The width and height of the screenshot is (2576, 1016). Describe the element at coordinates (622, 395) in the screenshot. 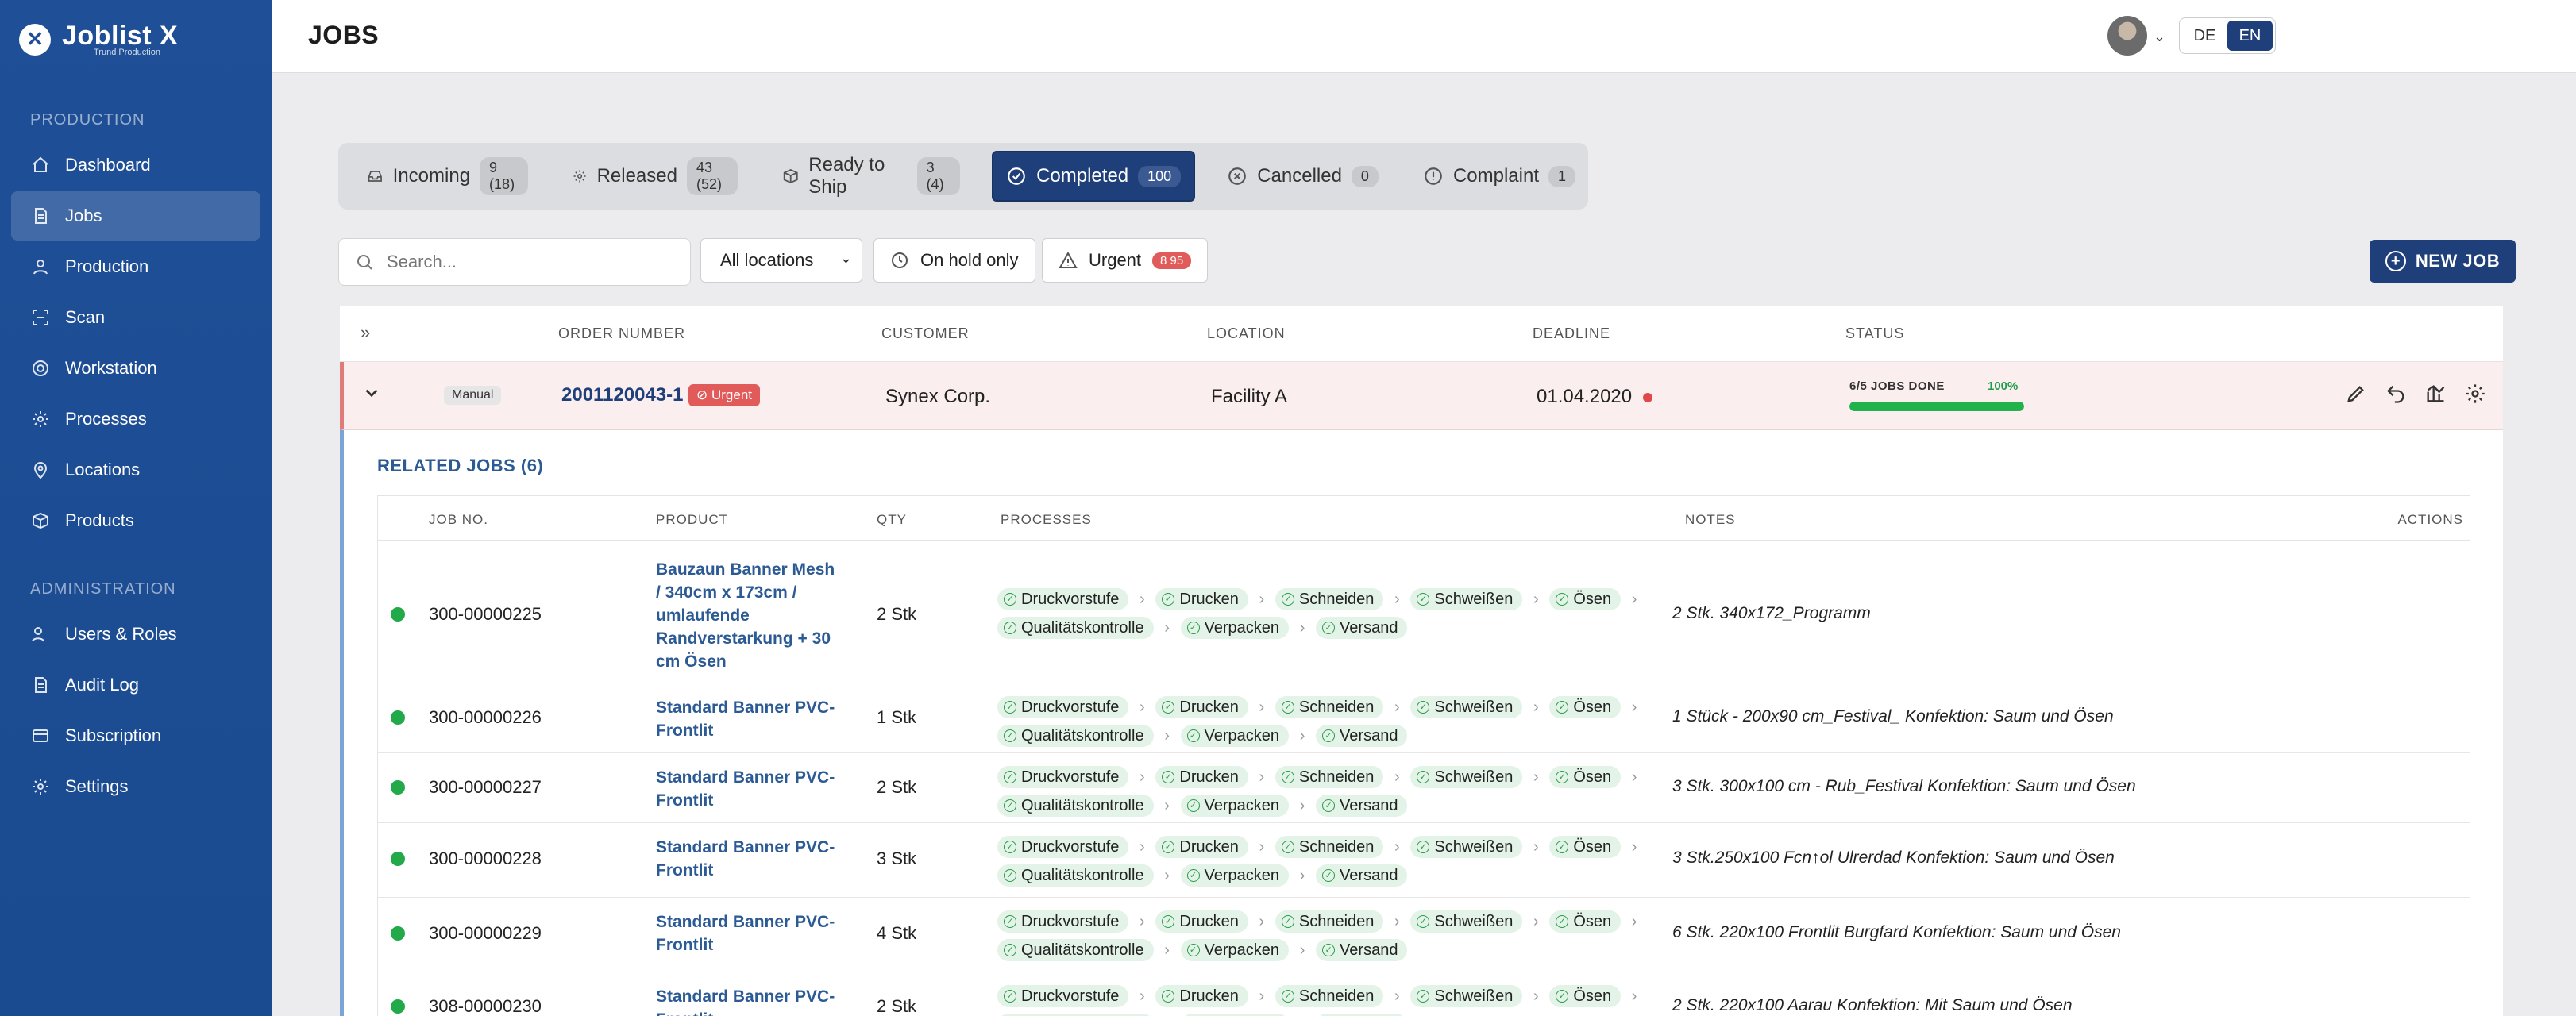

I see `order-number: 2001120043-1` at that location.